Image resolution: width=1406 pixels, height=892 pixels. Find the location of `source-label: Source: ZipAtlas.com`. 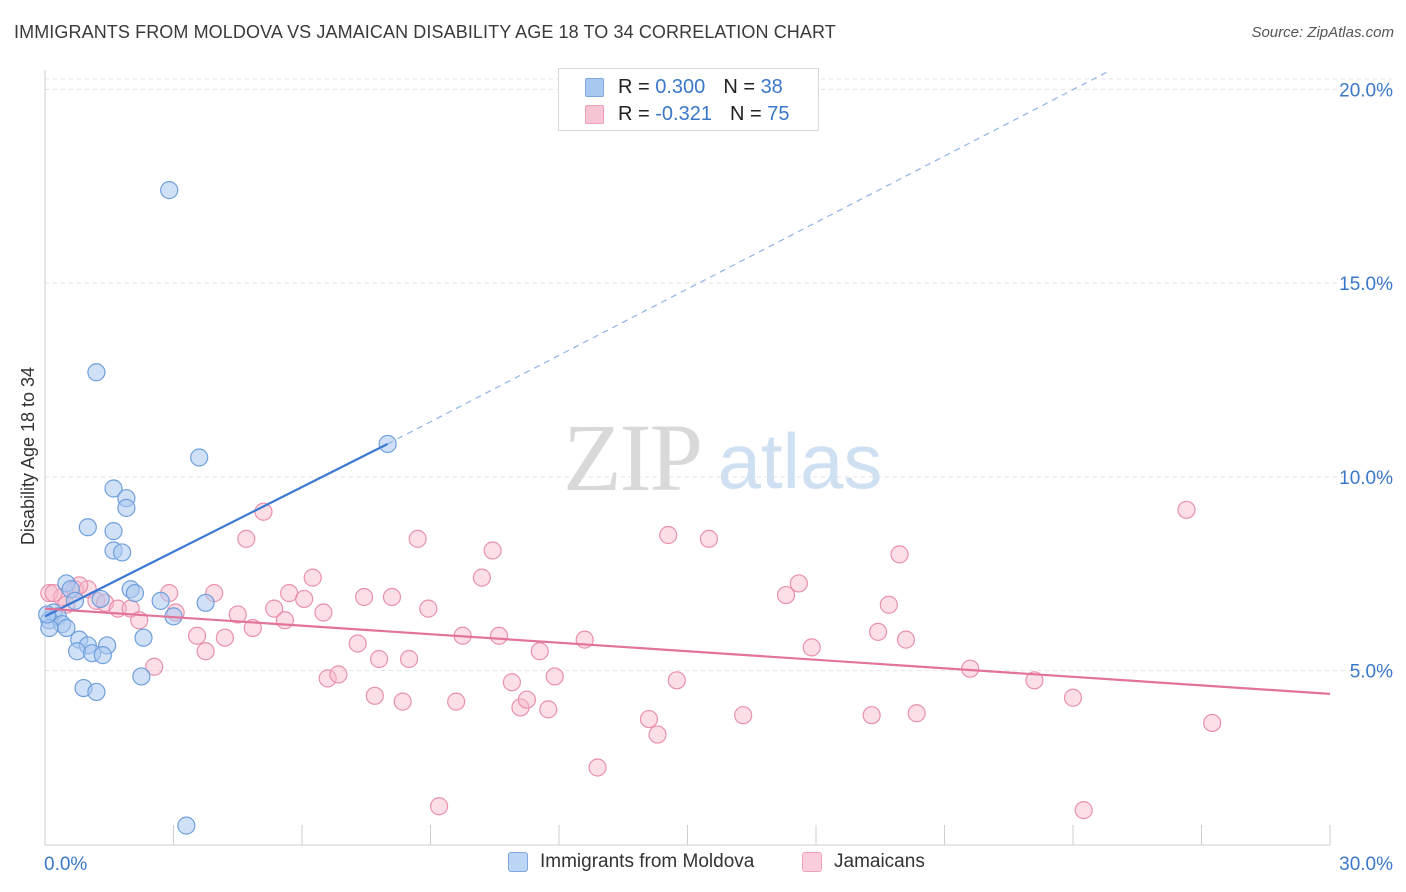

source-label: Source: ZipAtlas.com is located at coordinates (1322, 32).